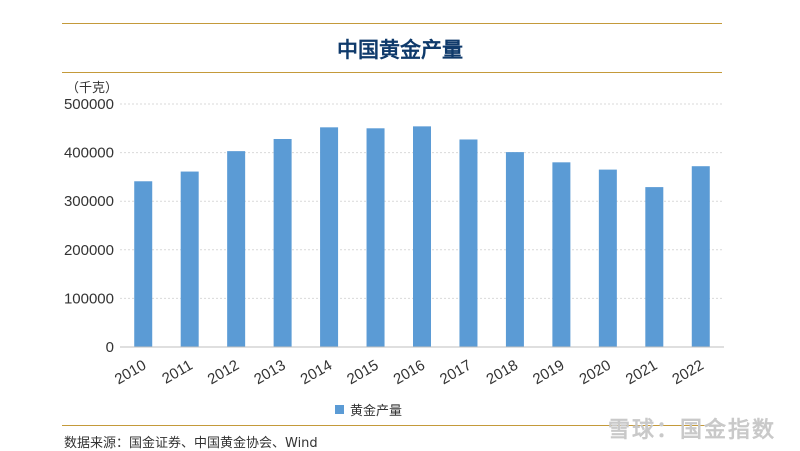 This screenshot has width=800, height=451. Describe the element at coordinates (362, 372) in the screenshot. I see `x-tick-label: 2015` at that location.